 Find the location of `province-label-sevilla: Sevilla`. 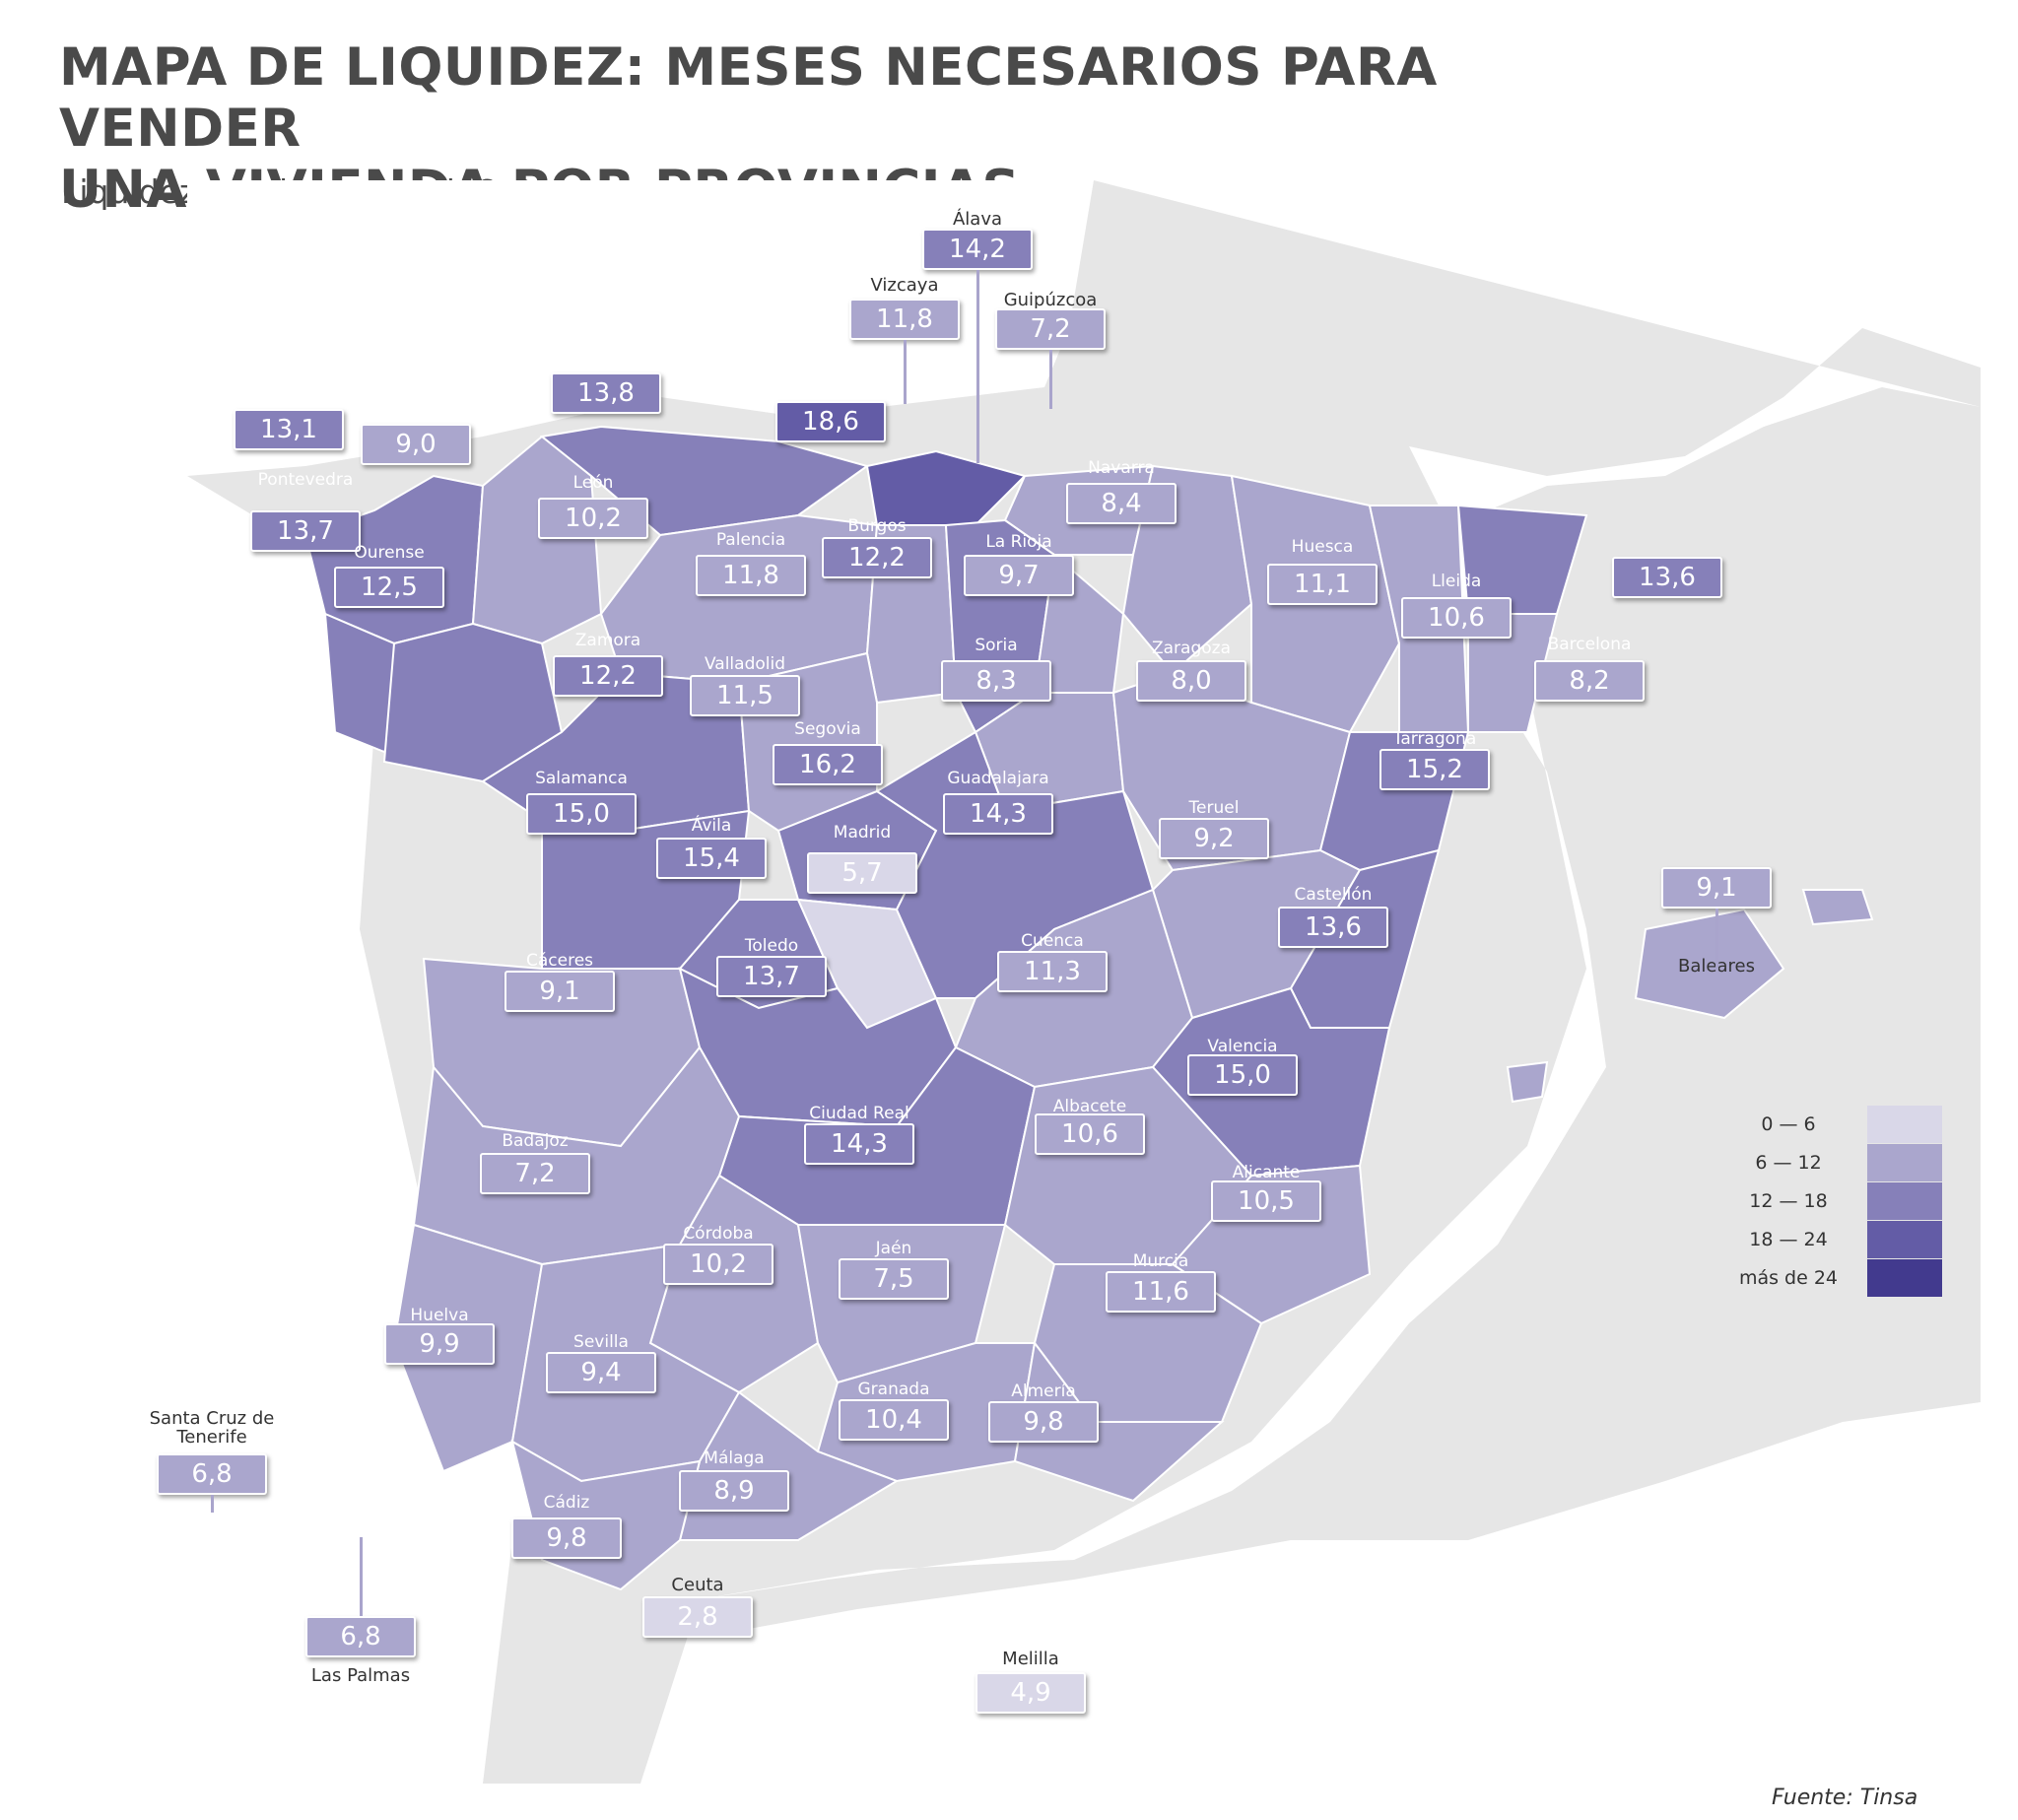

province-label-sevilla: Sevilla is located at coordinates (601, 1342).